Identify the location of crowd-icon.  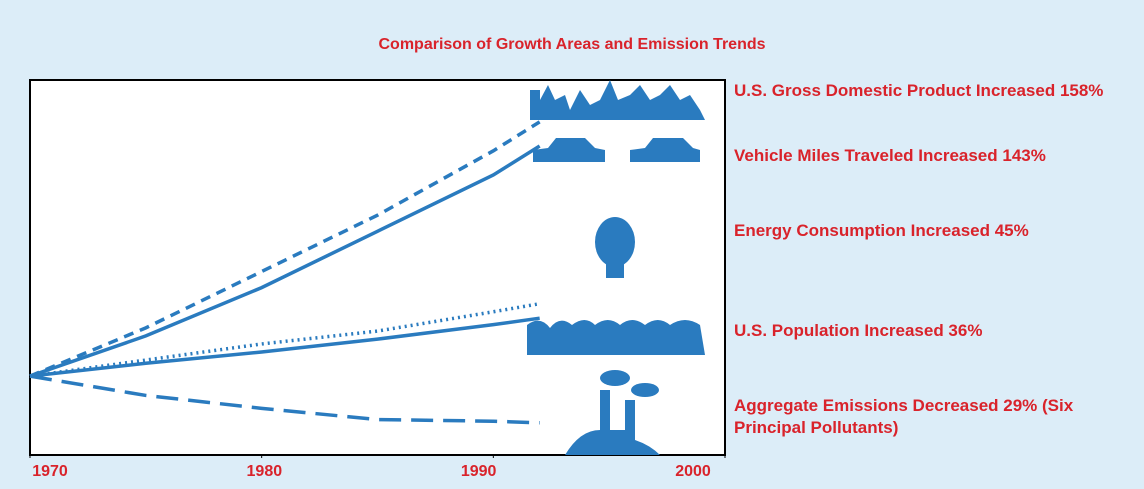
(616, 337).